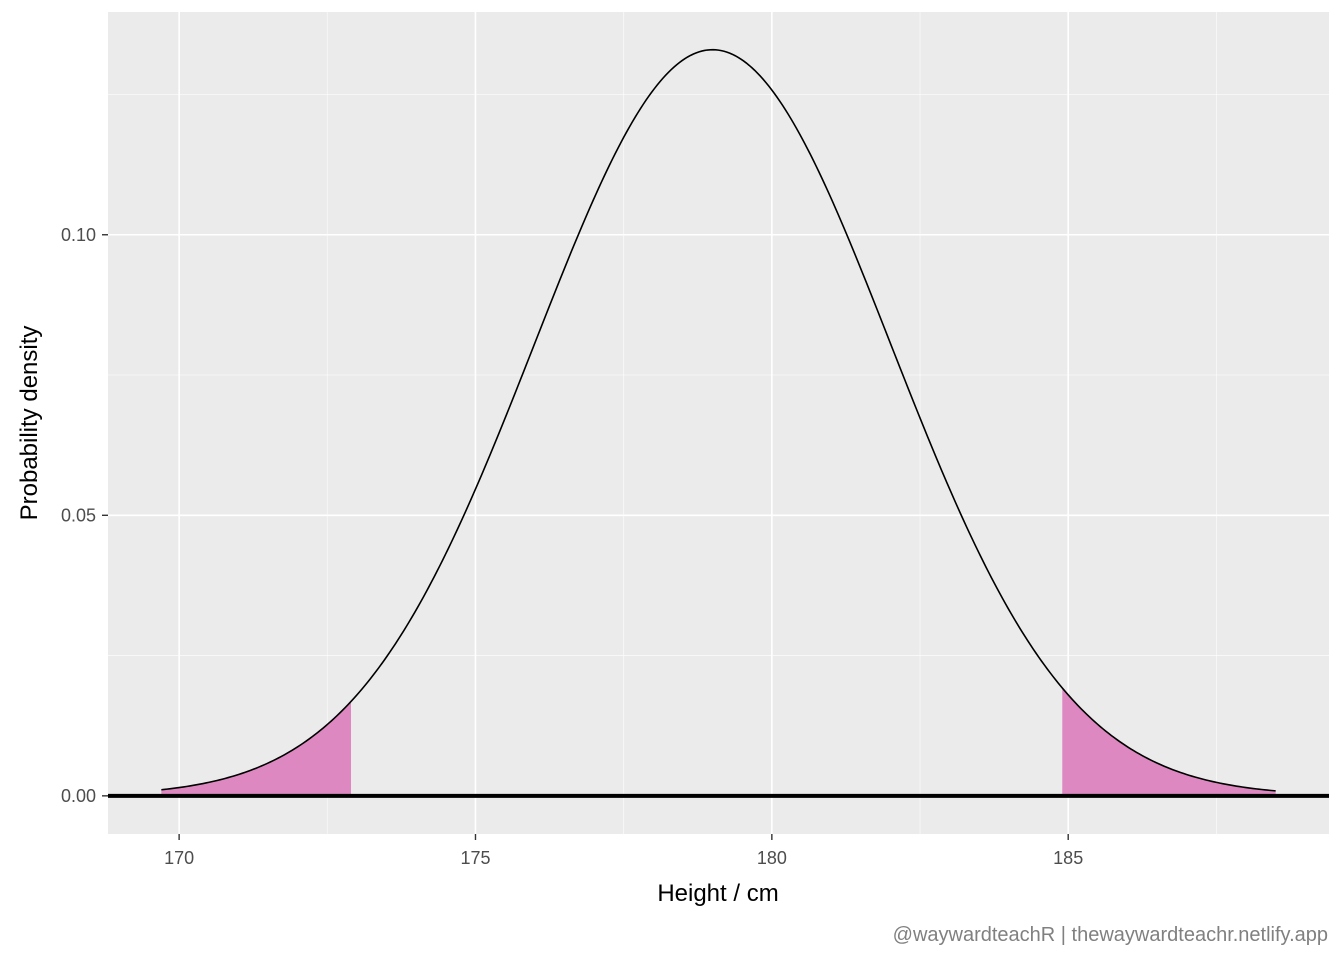 This screenshot has height=960, width=1344. I want to click on x-tick-label: 175, so click(475, 858).